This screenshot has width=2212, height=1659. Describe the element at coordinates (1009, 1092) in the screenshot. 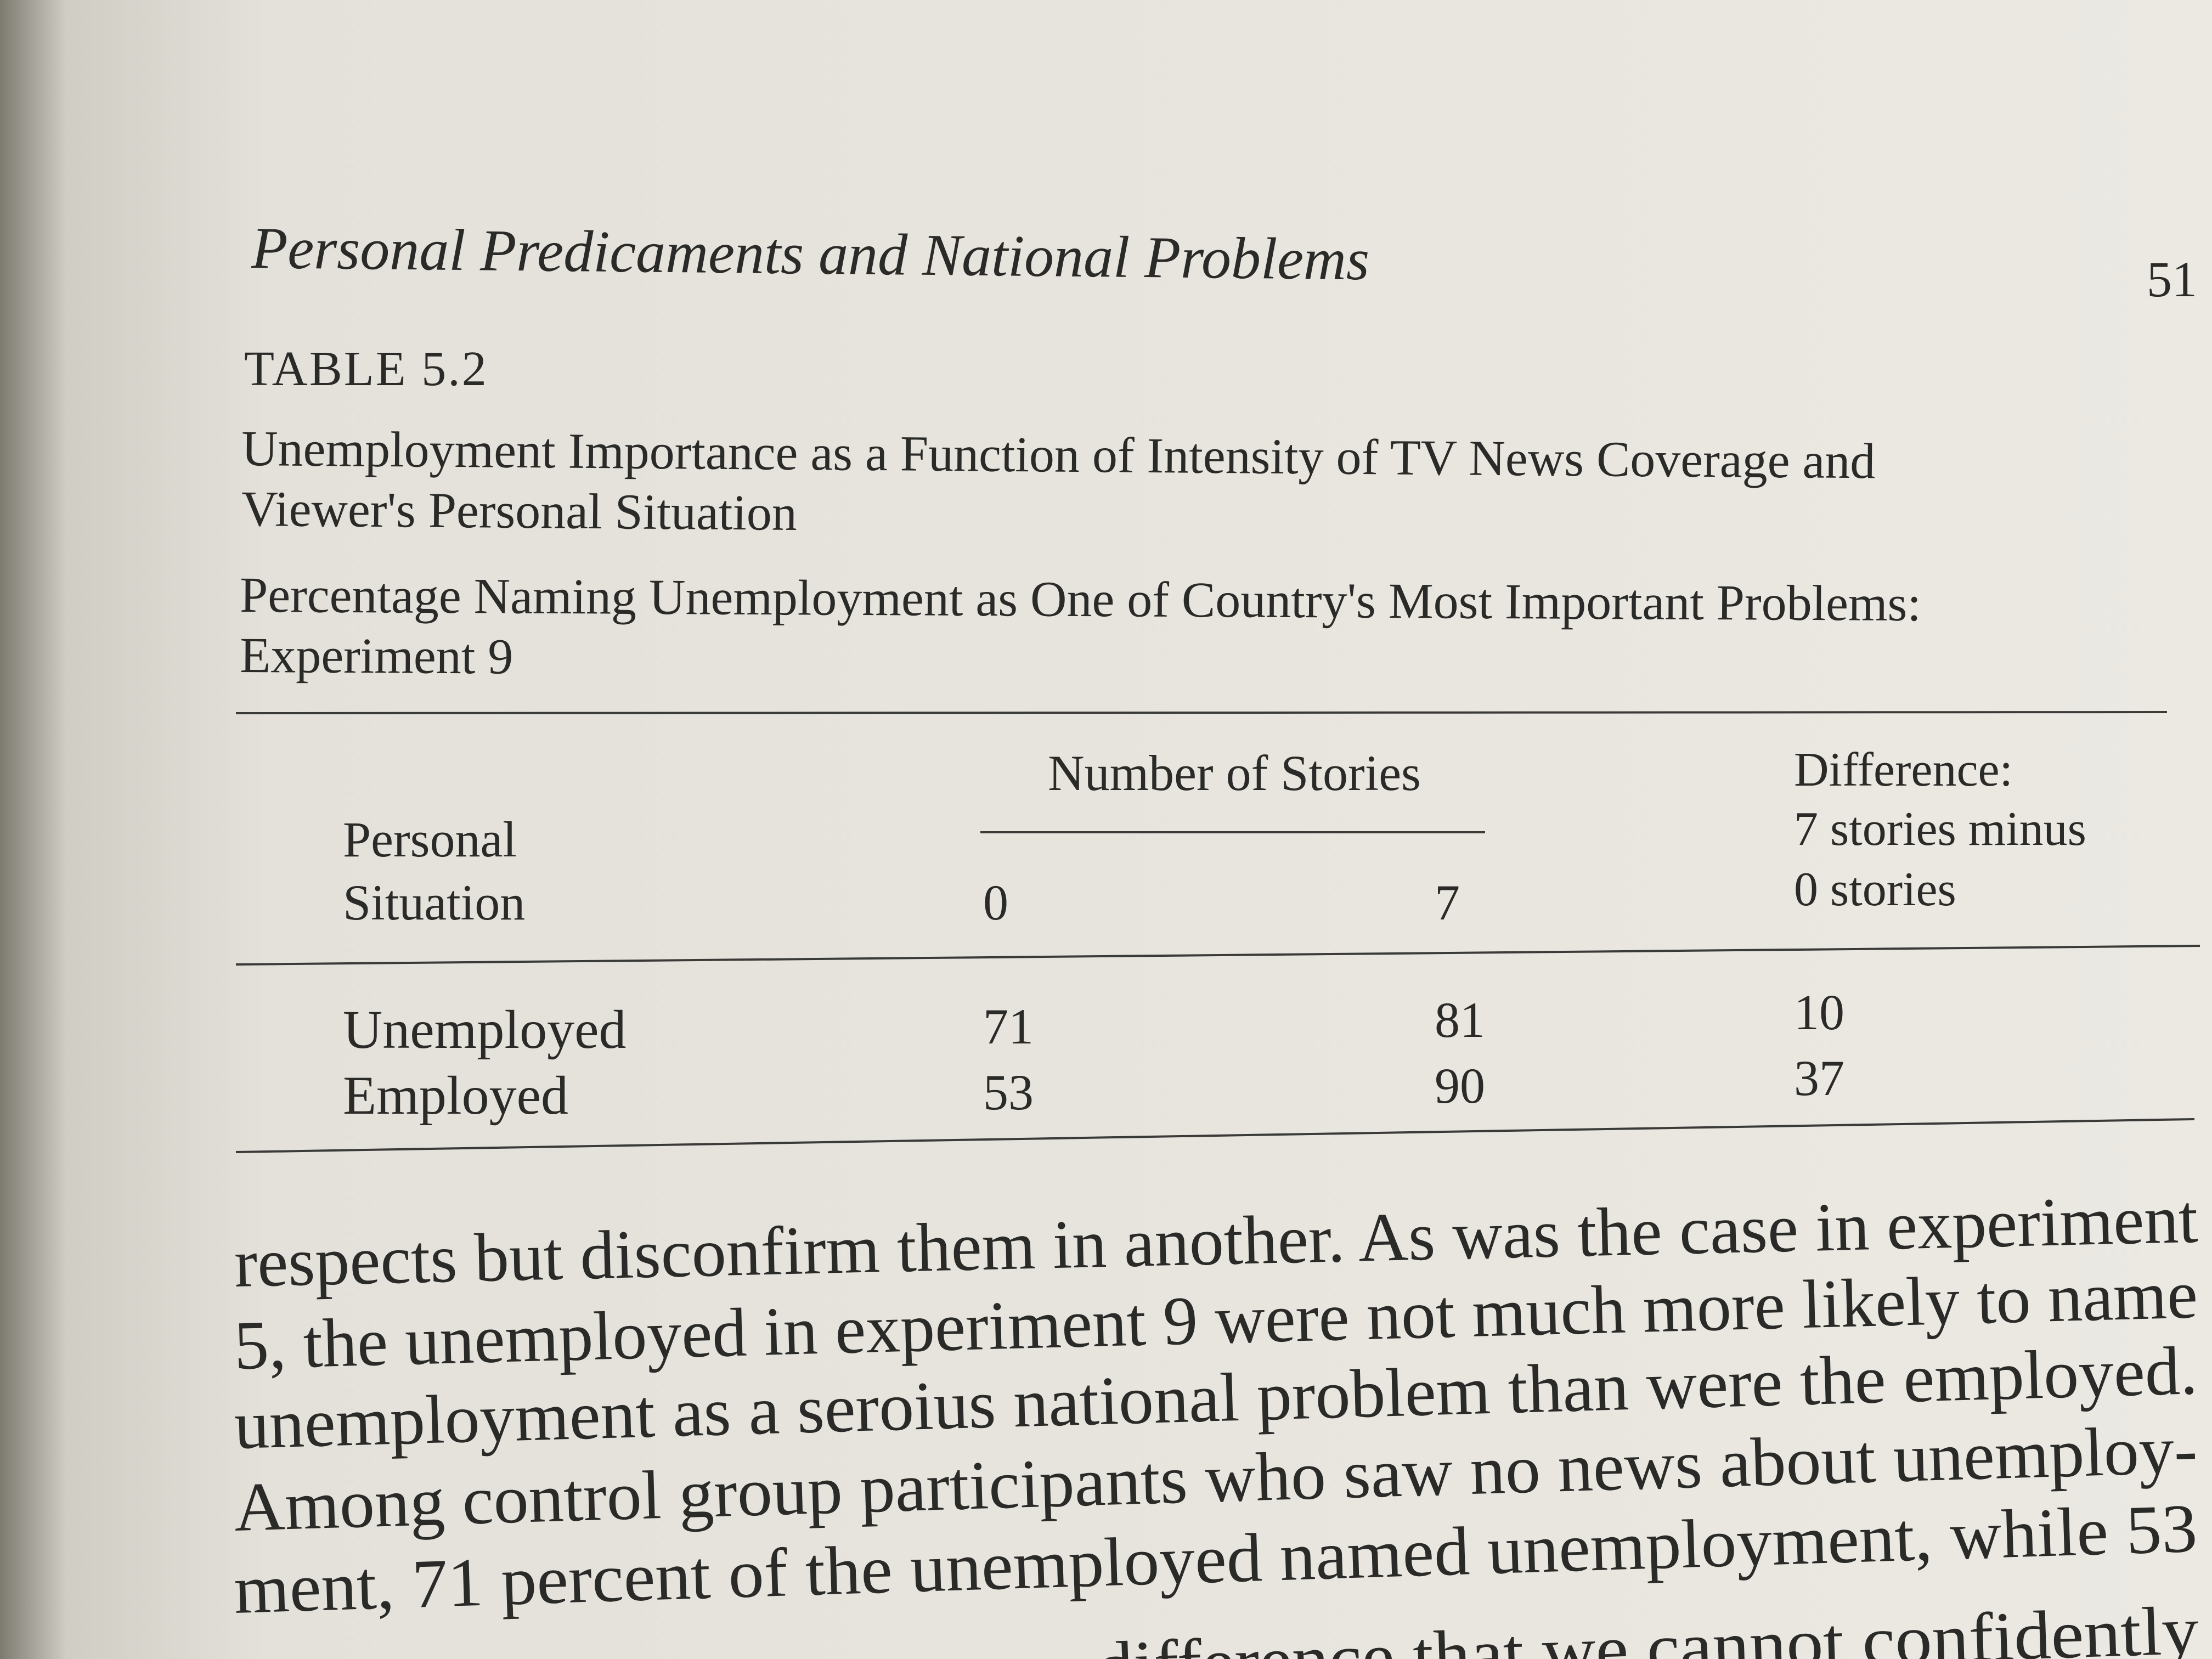

I see `table-cell: 53` at that location.